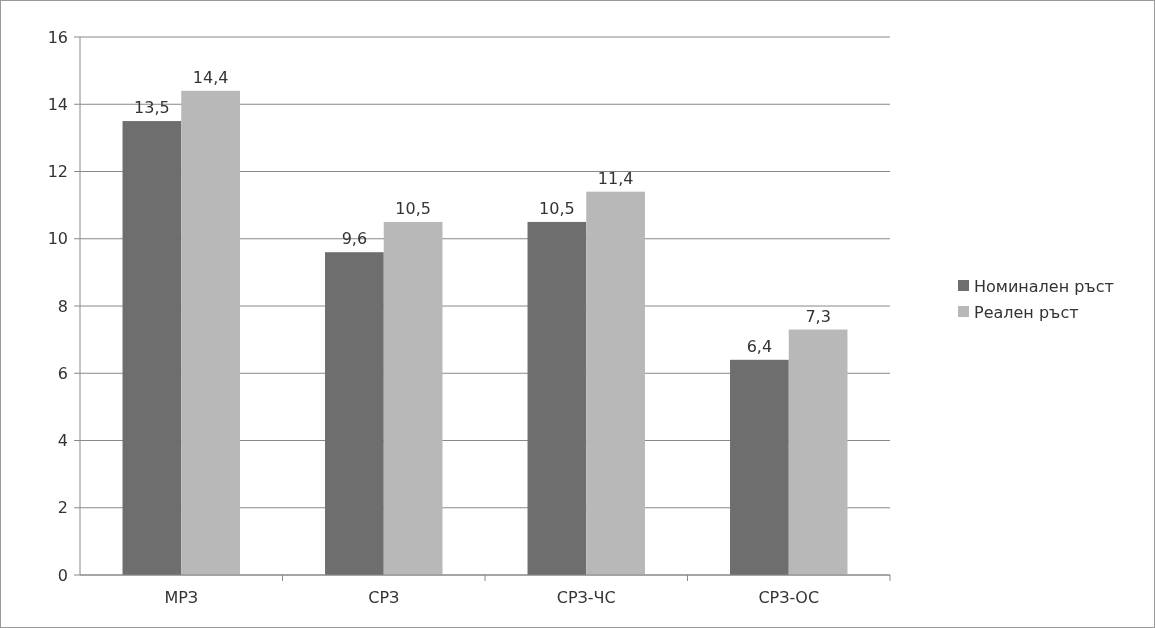  What do you see at coordinates (62, 441) in the screenshot?
I see `y-tick-label: 4` at bounding box center [62, 441].